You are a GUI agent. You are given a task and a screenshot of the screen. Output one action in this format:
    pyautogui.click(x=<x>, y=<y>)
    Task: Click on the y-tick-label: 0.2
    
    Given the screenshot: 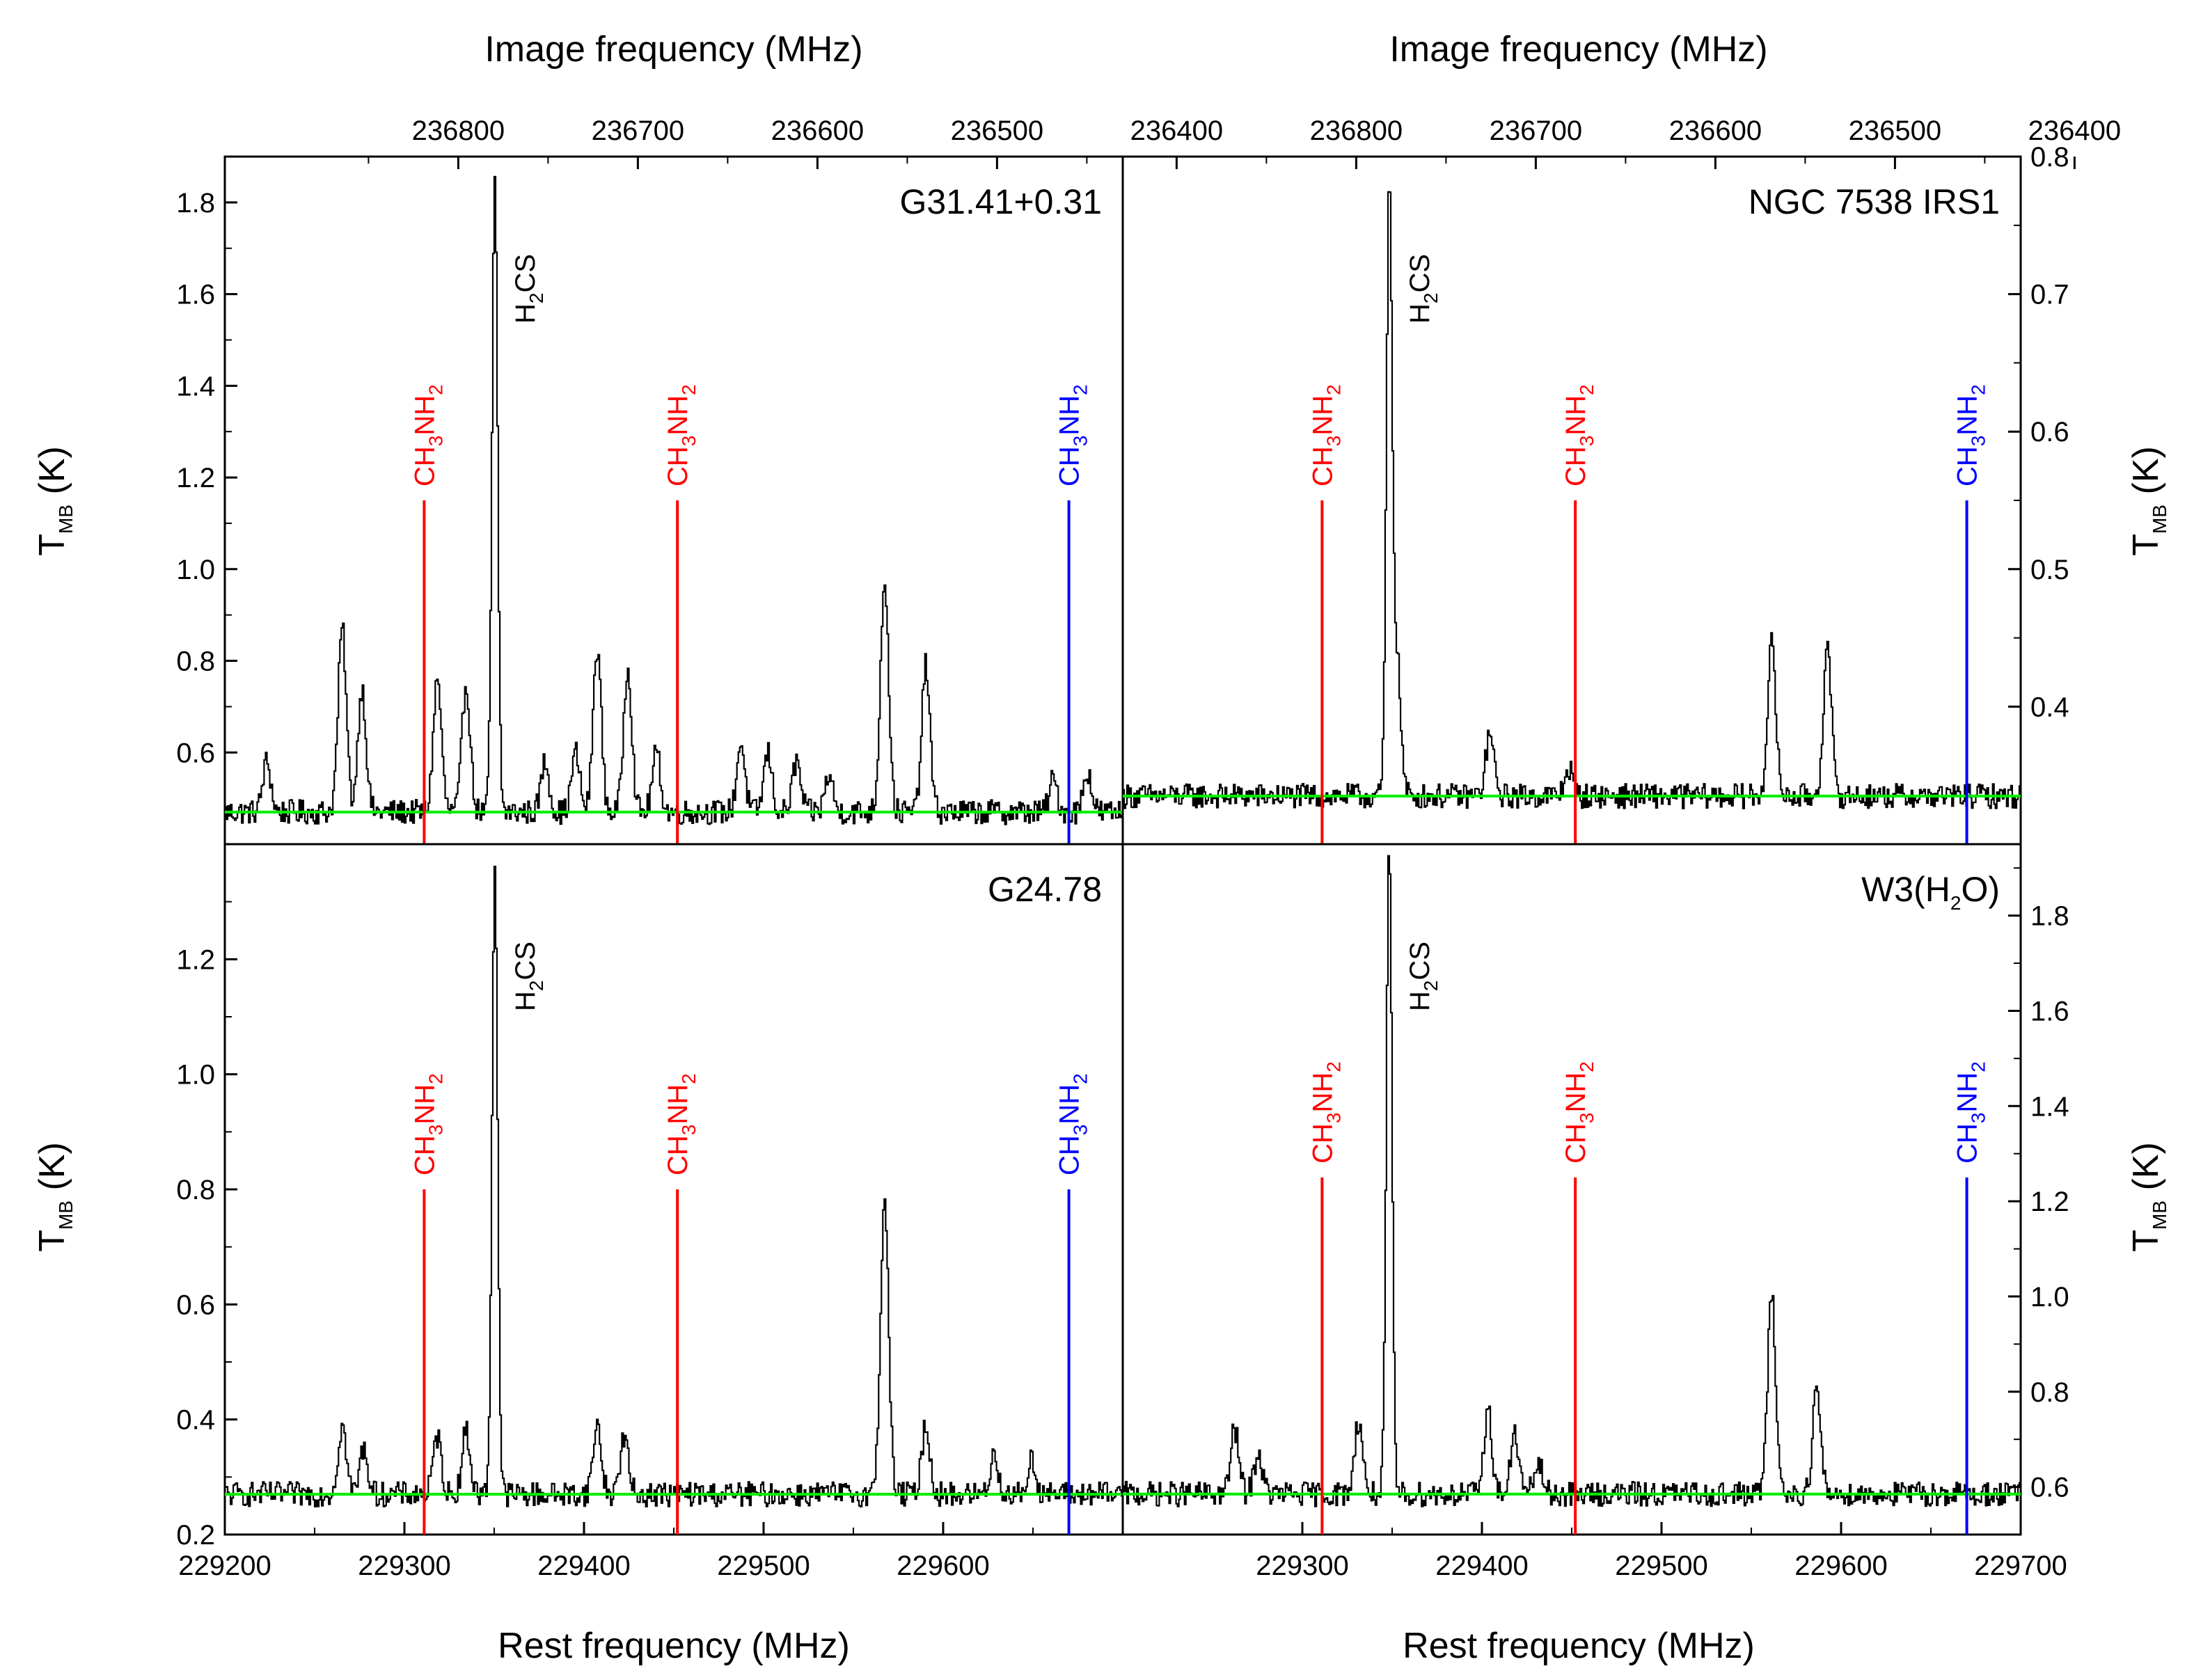 What is the action you would take?
    pyautogui.click(x=195, y=1536)
    